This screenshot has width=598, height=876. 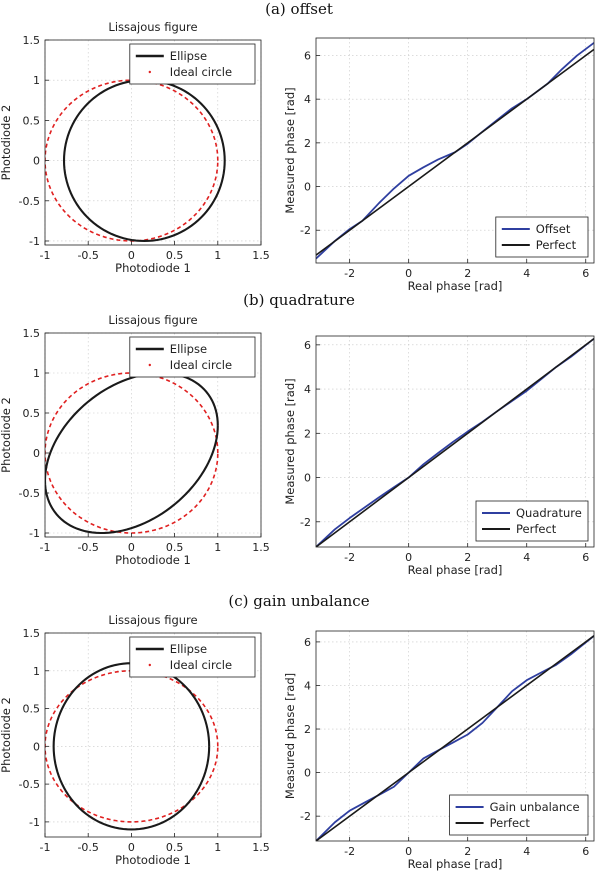 I want to click on caption-quadrature: (b) quadrature, so click(x=299, y=300).